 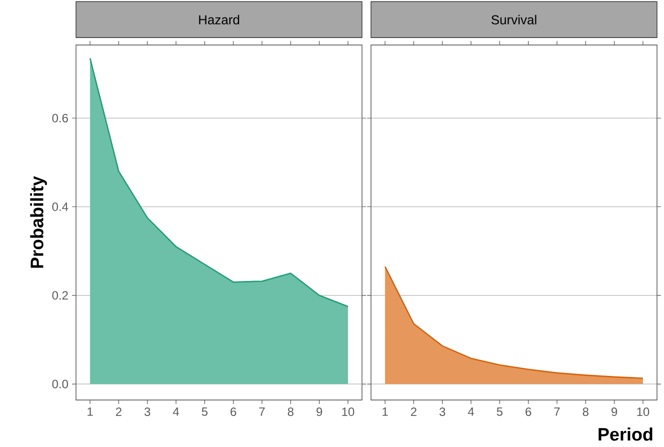 What do you see at coordinates (513, 19) in the screenshot?
I see `chart-title: Survival` at bounding box center [513, 19].